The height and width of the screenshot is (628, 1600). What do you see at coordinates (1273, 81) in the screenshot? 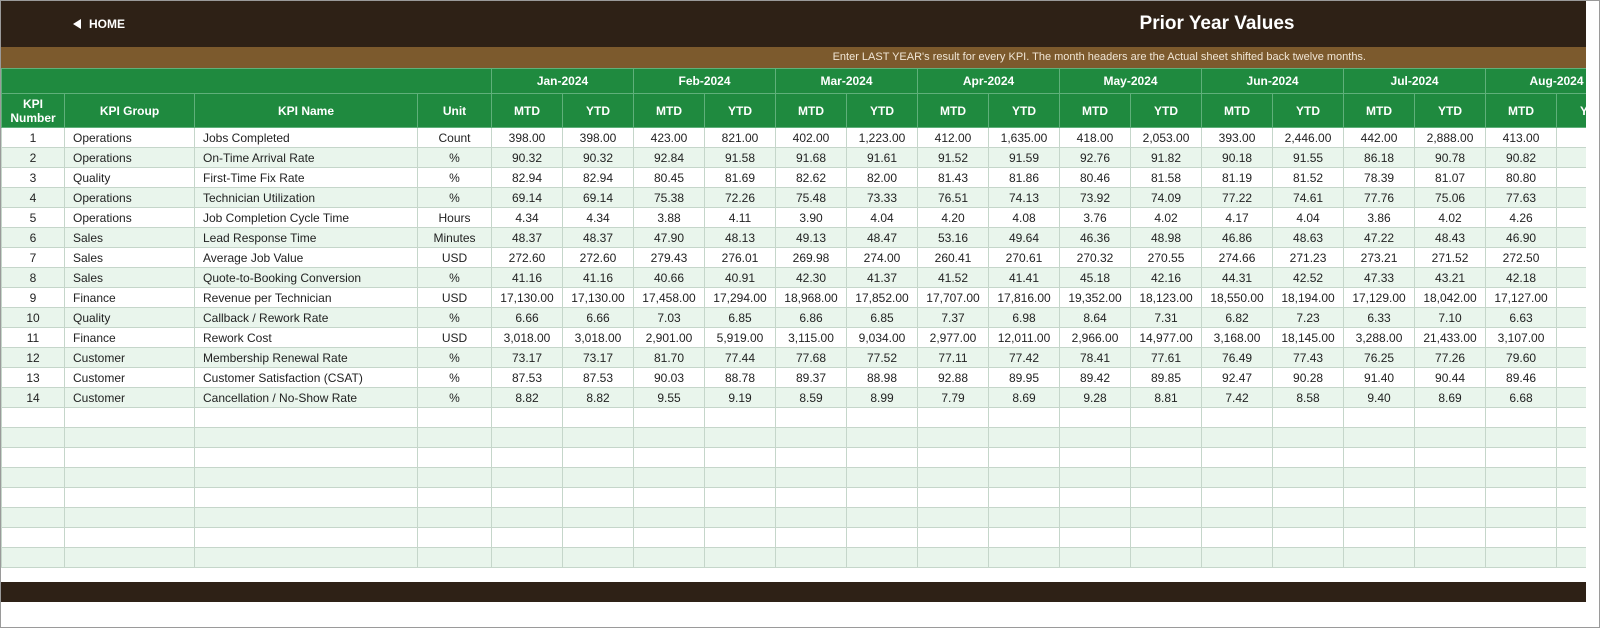
I see `month-header: Jun-2024` at bounding box center [1273, 81].